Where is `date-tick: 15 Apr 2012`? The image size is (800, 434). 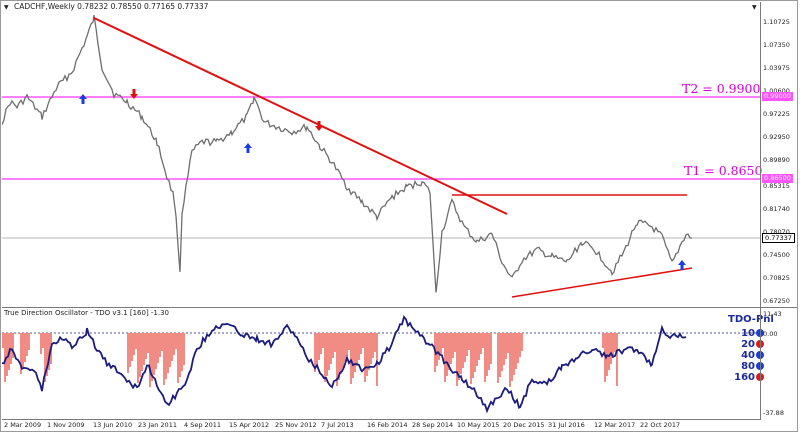 date-tick: 15 Apr 2012 is located at coordinates (249, 425).